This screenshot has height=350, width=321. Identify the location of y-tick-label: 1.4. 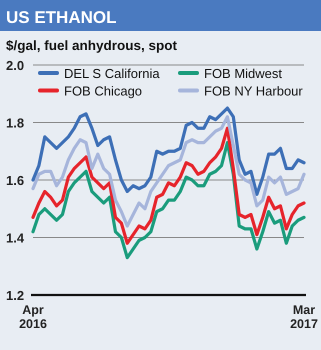
(15, 238).